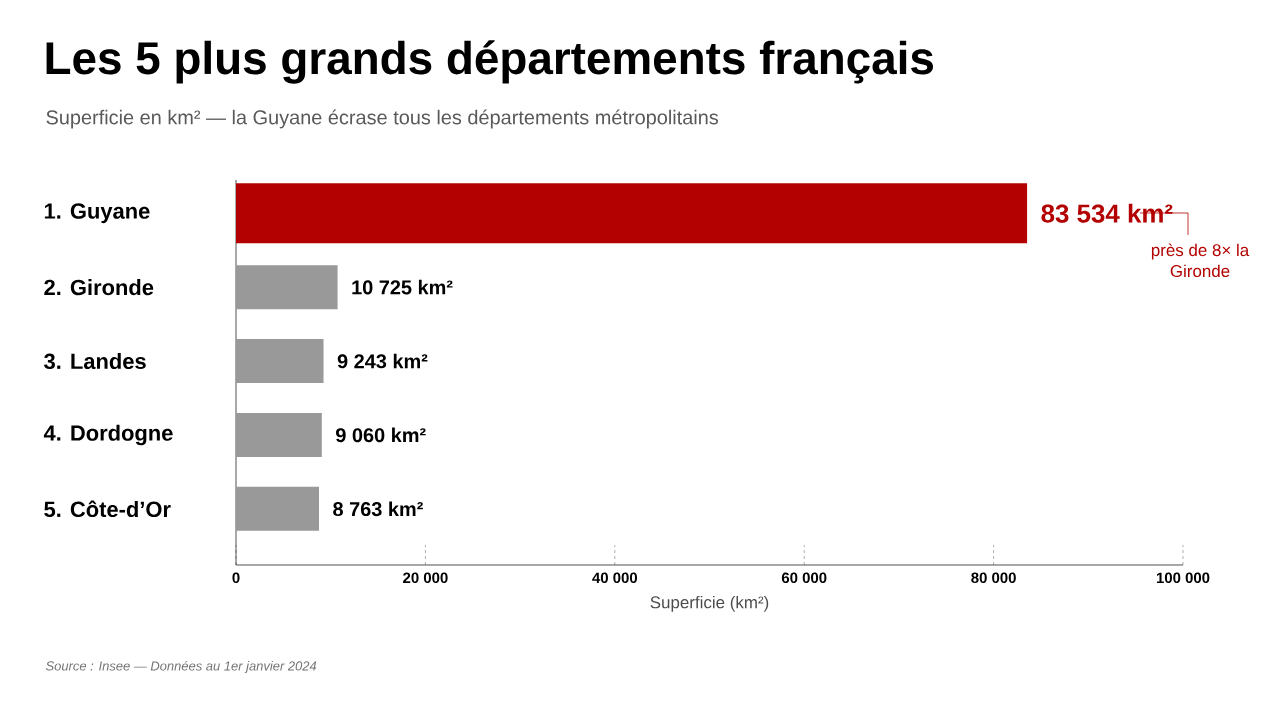  What do you see at coordinates (804, 578) in the screenshot?
I see `x-tick-label: 60 000` at bounding box center [804, 578].